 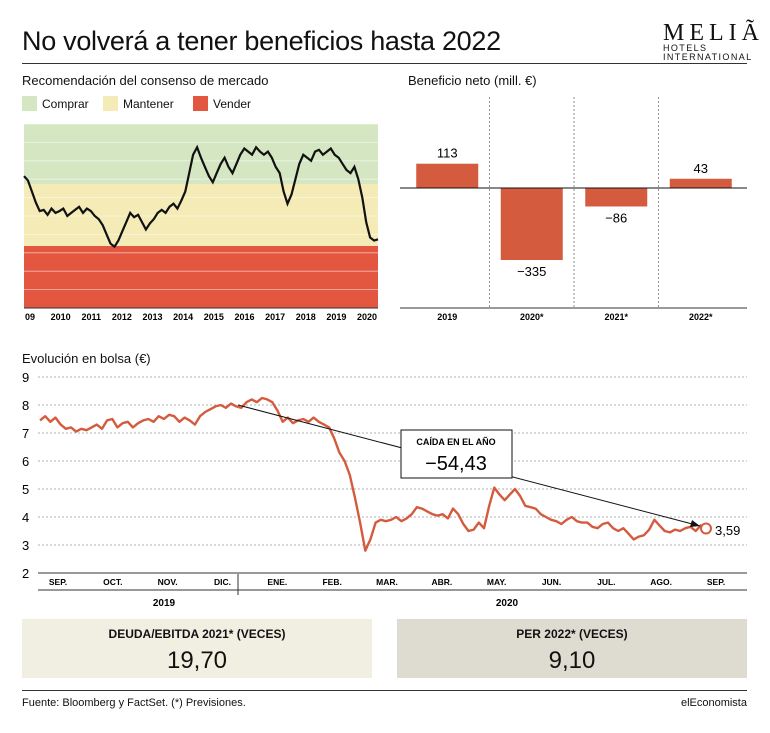 What do you see at coordinates (164, 603) in the screenshot?
I see `year-label-2019: 2019` at bounding box center [164, 603].